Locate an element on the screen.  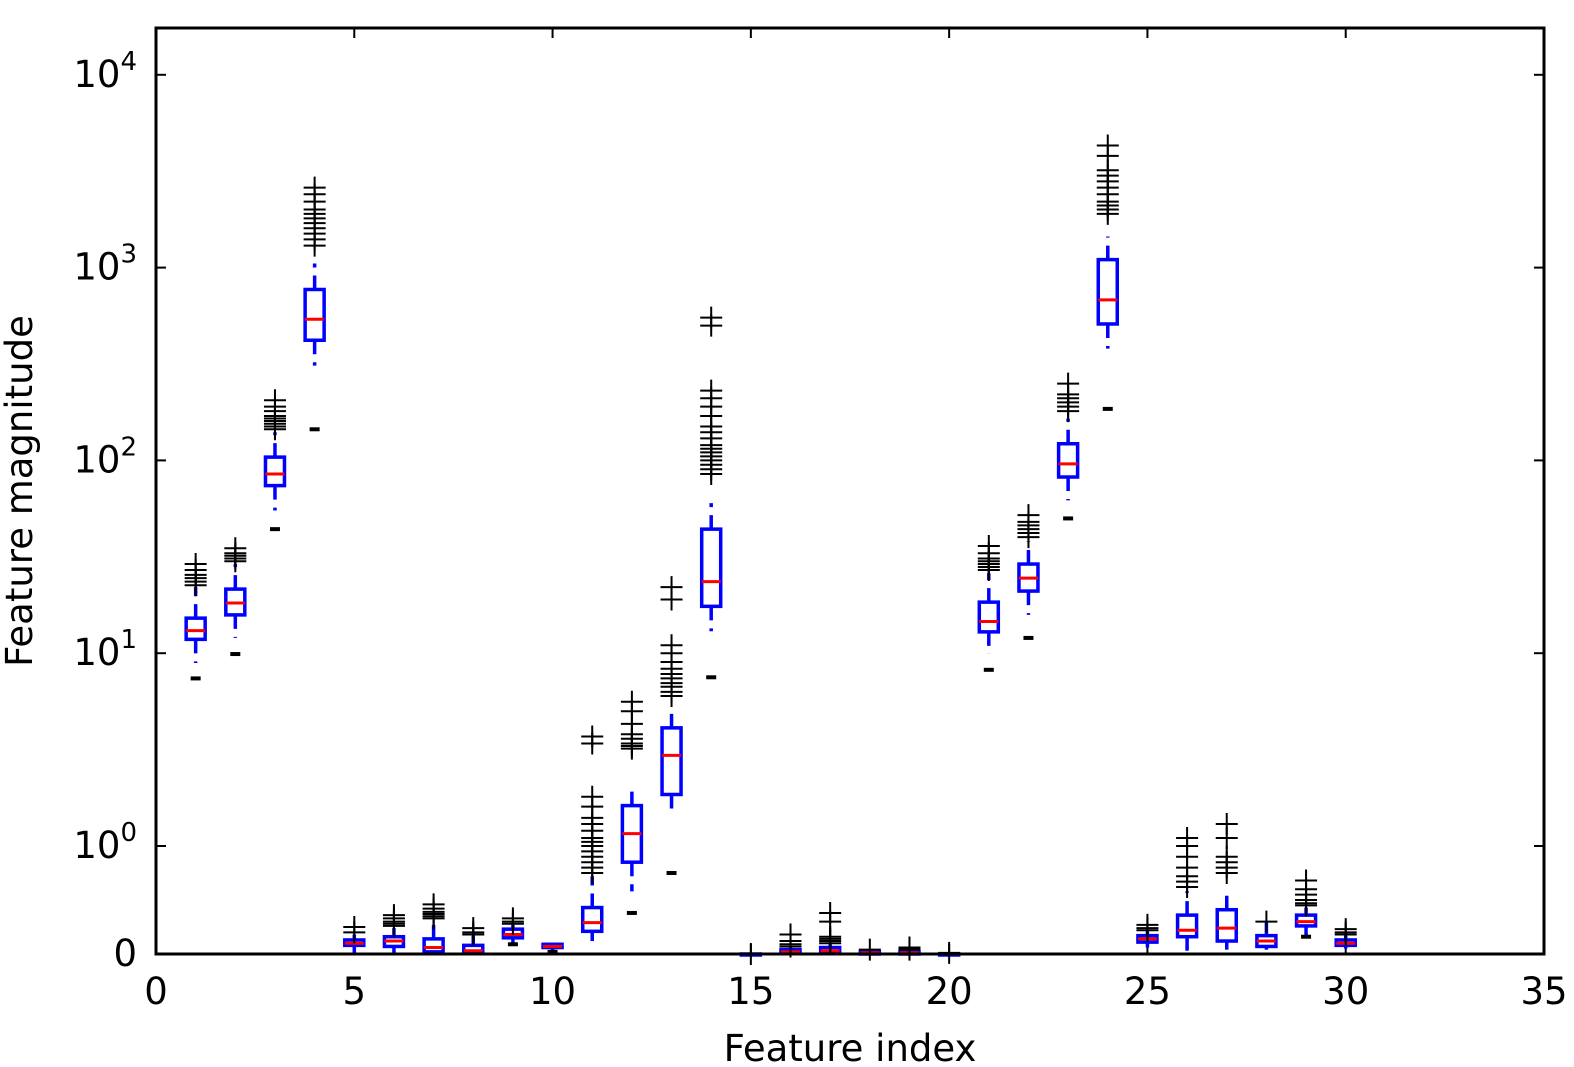
x-tick-label: 15 is located at coordinates (750, 991).